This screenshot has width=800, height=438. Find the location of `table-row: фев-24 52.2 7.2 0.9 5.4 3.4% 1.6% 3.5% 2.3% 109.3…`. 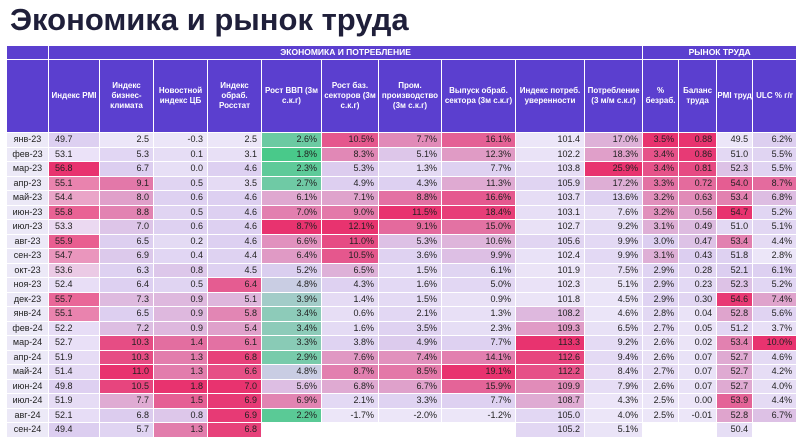

table-row: фев-24 52.2 7.2 0.9 5.4 3.4% 1.6% 3.5% 2.3% 109.3… is located at coordinates (402, 328).